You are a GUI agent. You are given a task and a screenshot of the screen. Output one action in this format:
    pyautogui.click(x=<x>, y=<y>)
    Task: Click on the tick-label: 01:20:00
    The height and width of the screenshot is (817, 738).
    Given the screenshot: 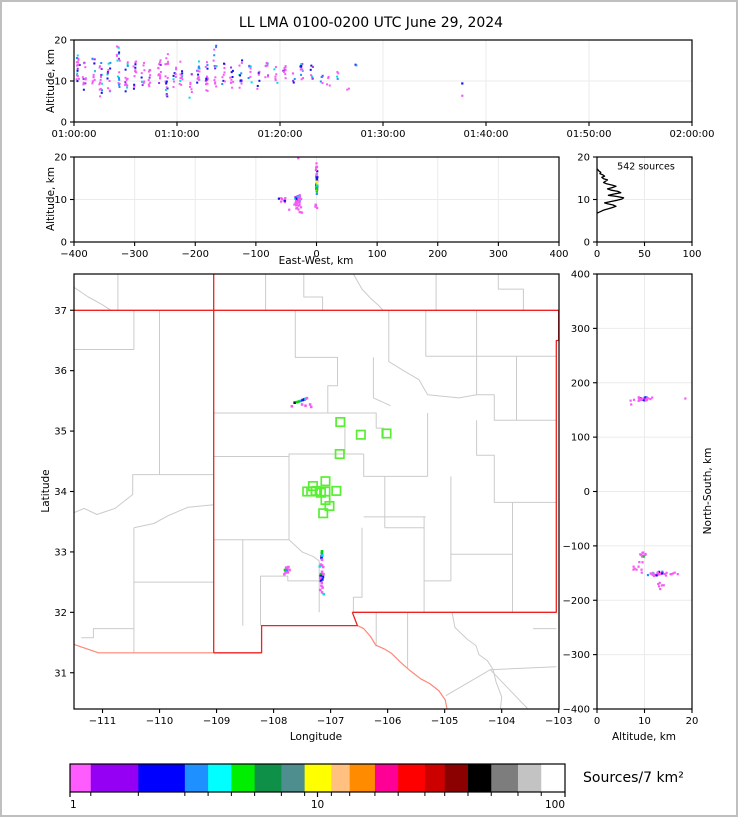 What is the action you would take?
    pyautogui.click(x=280, y=134)
    